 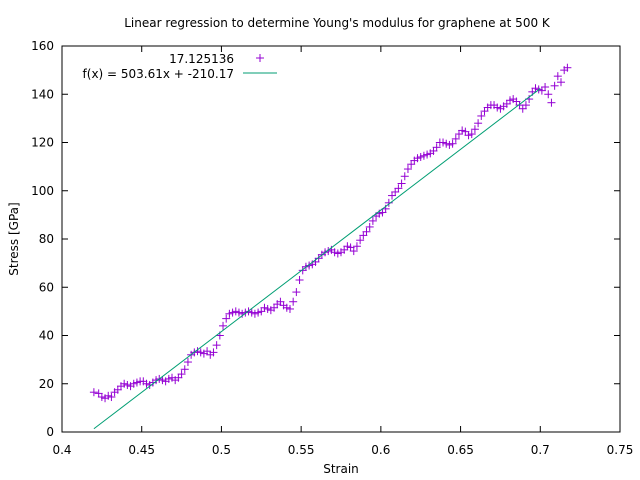 What do you see at coordinates (46, 336) in the screenshot?
I see `y-tick-label: 40` at bounding box center [46, 336].